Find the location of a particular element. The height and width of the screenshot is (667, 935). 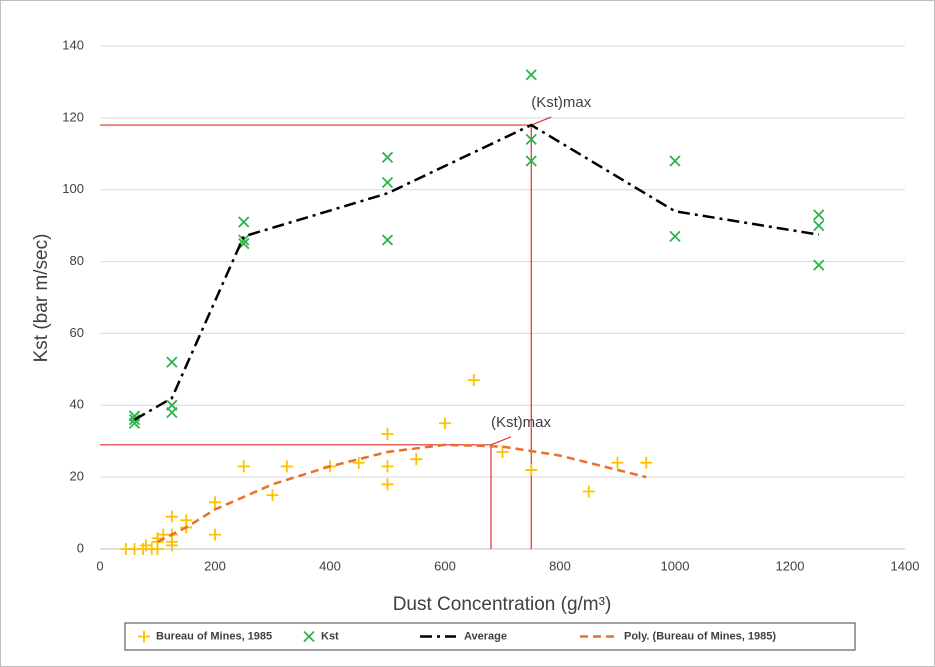

legend-box is located at coordinates (490, 636).